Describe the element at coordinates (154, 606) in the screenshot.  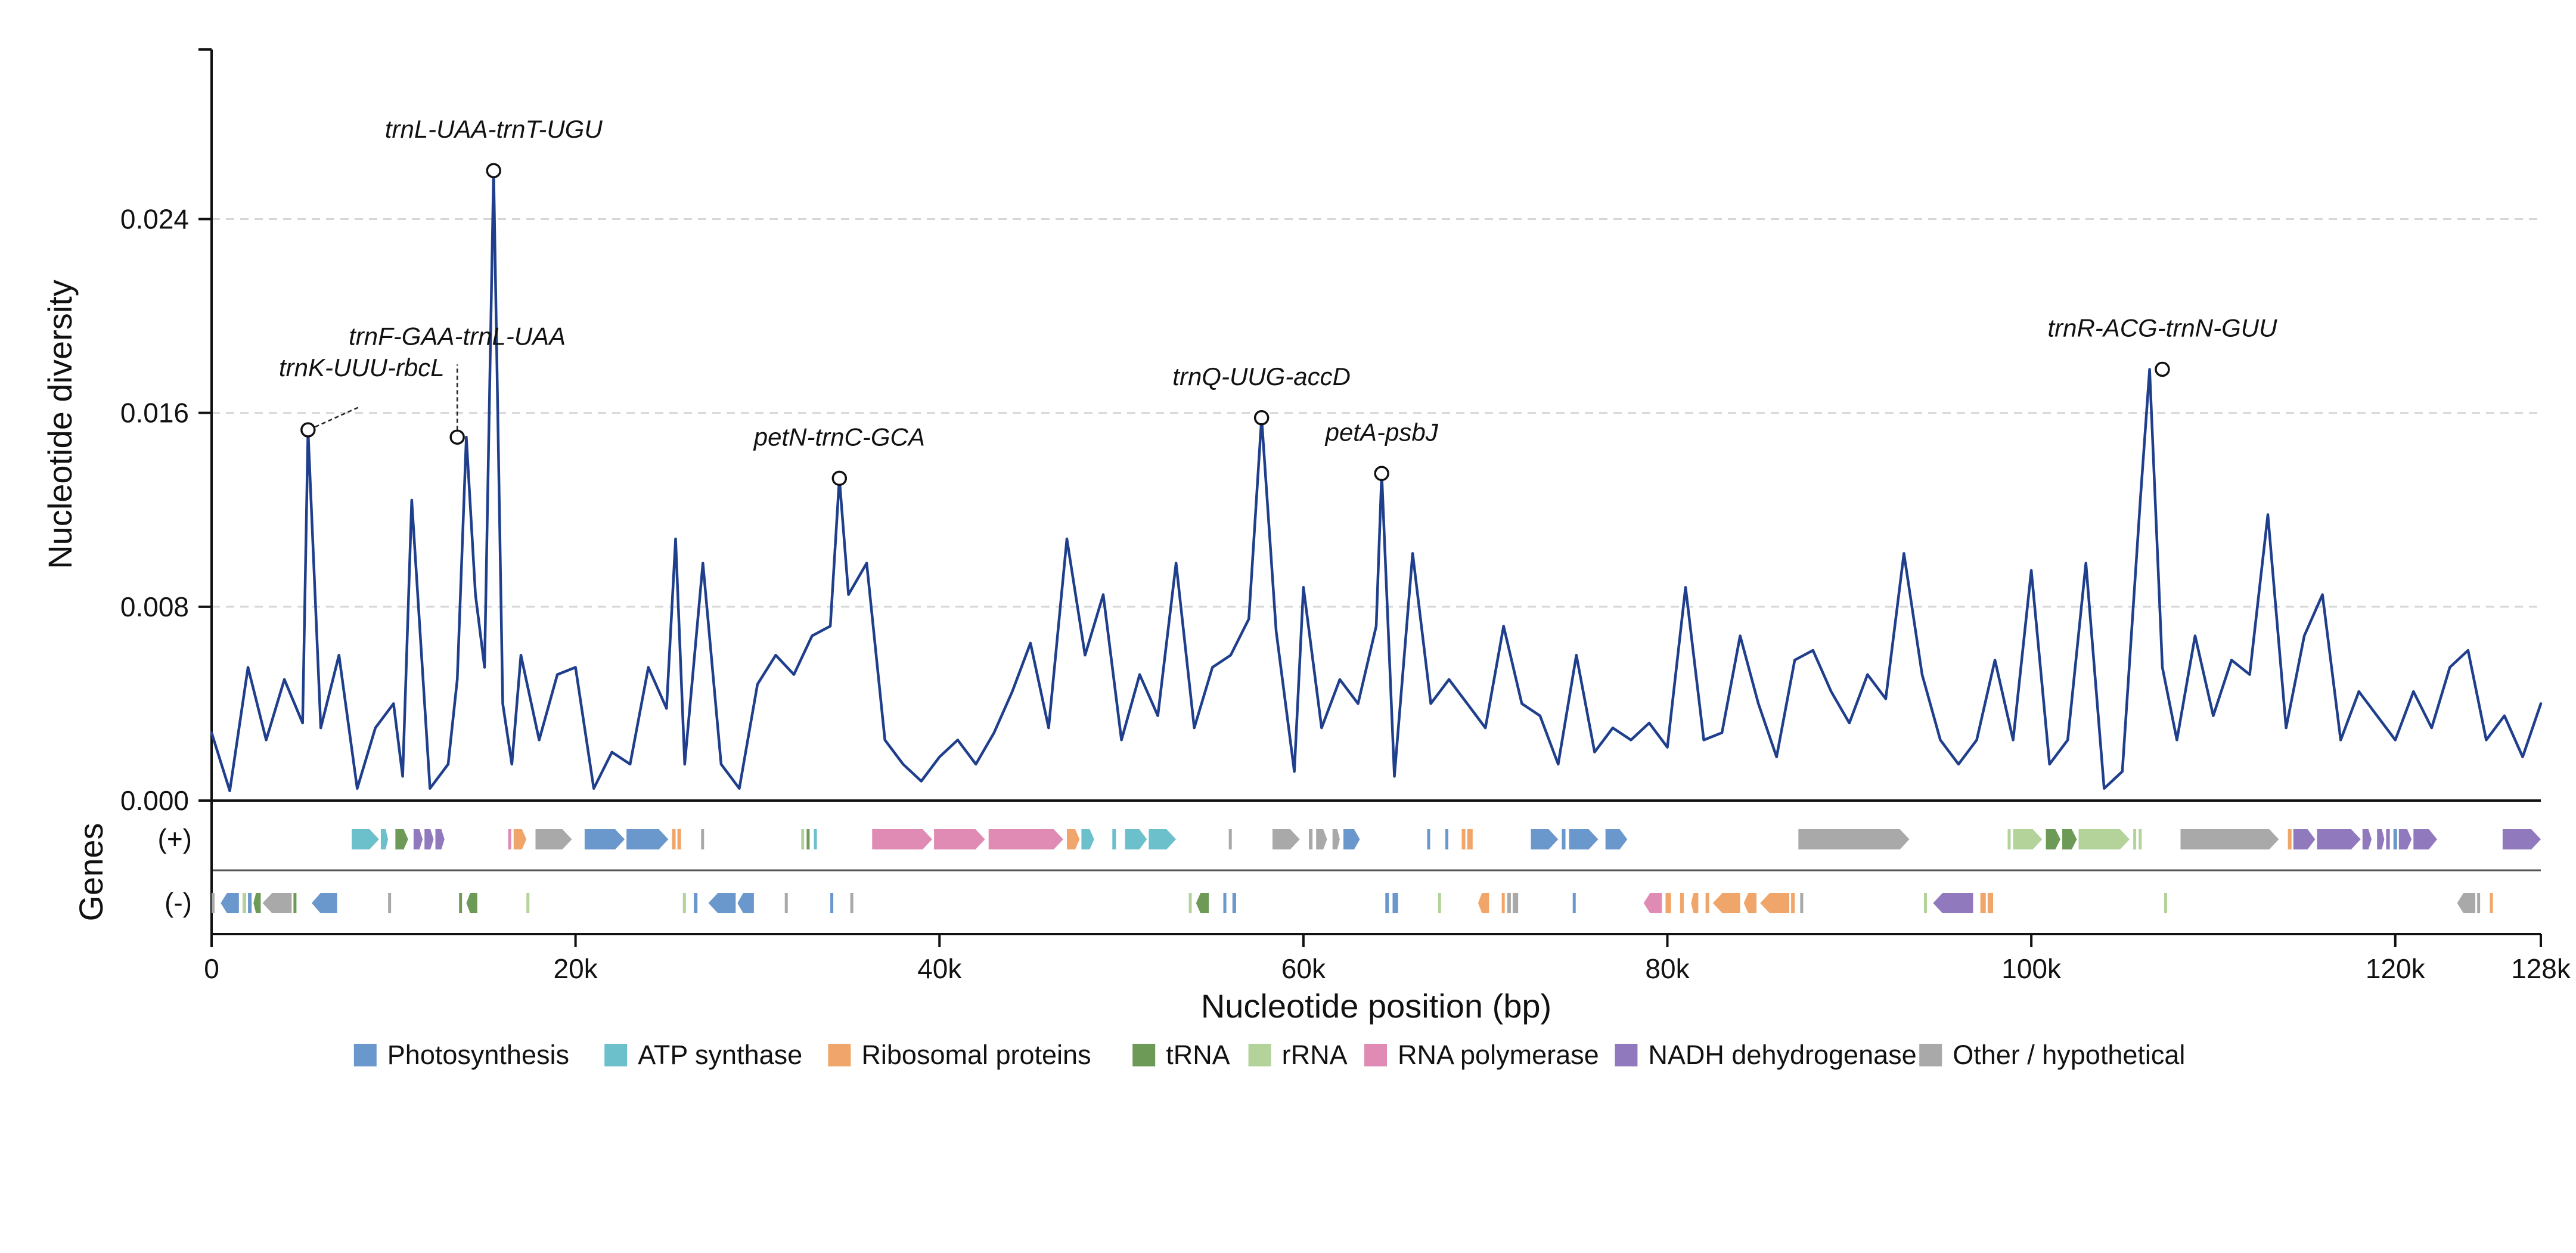
I see `y-tick-label: 0.008` at that location.